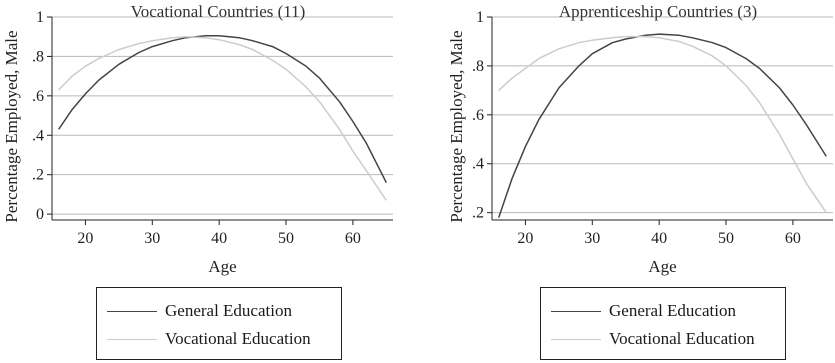  Describe the element at coordinates (218, 11) in the screenshot. I see `chart-title: Vocational Countries (11)` at that location.